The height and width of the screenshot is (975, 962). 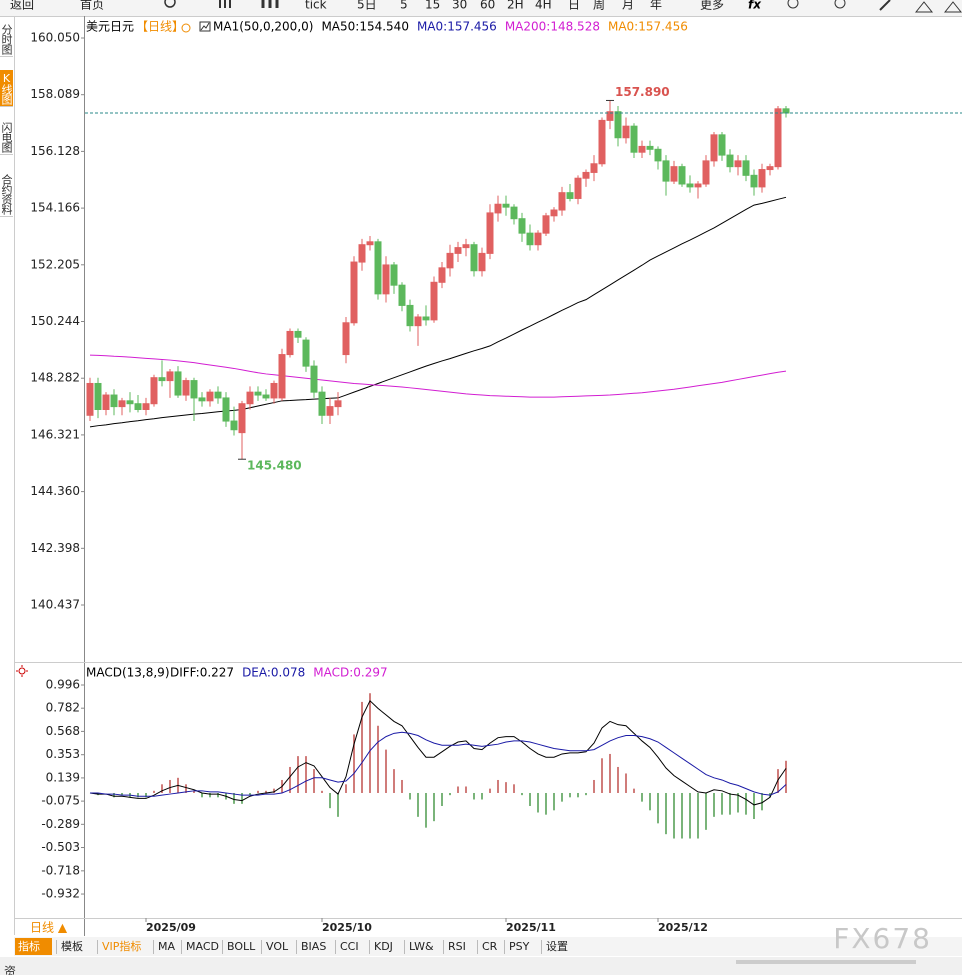 What do you see at coordinates (487, 6) in the screenshot?
I see `toolbar-button: 60` at bounding box center [487, 6].